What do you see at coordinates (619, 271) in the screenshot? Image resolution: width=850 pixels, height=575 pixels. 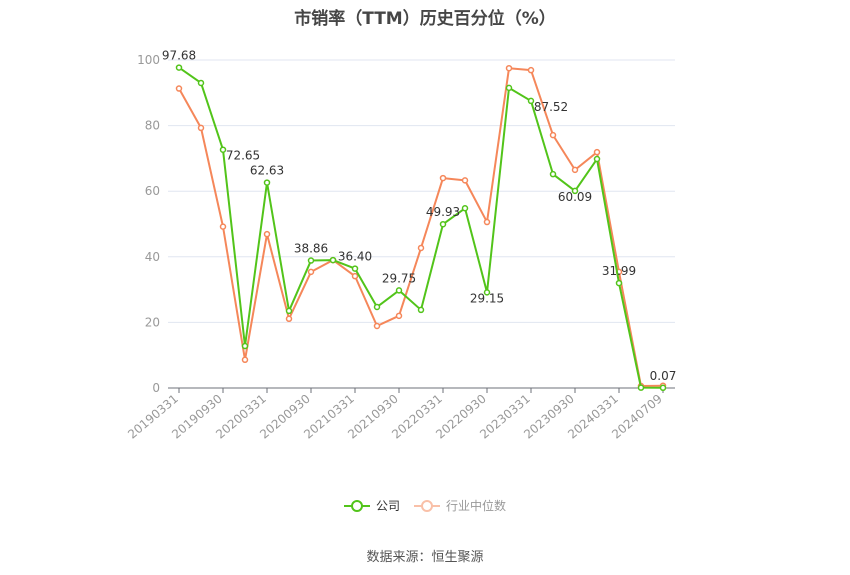 I see `data-label: 31.99` at bounding box center [619, 271].